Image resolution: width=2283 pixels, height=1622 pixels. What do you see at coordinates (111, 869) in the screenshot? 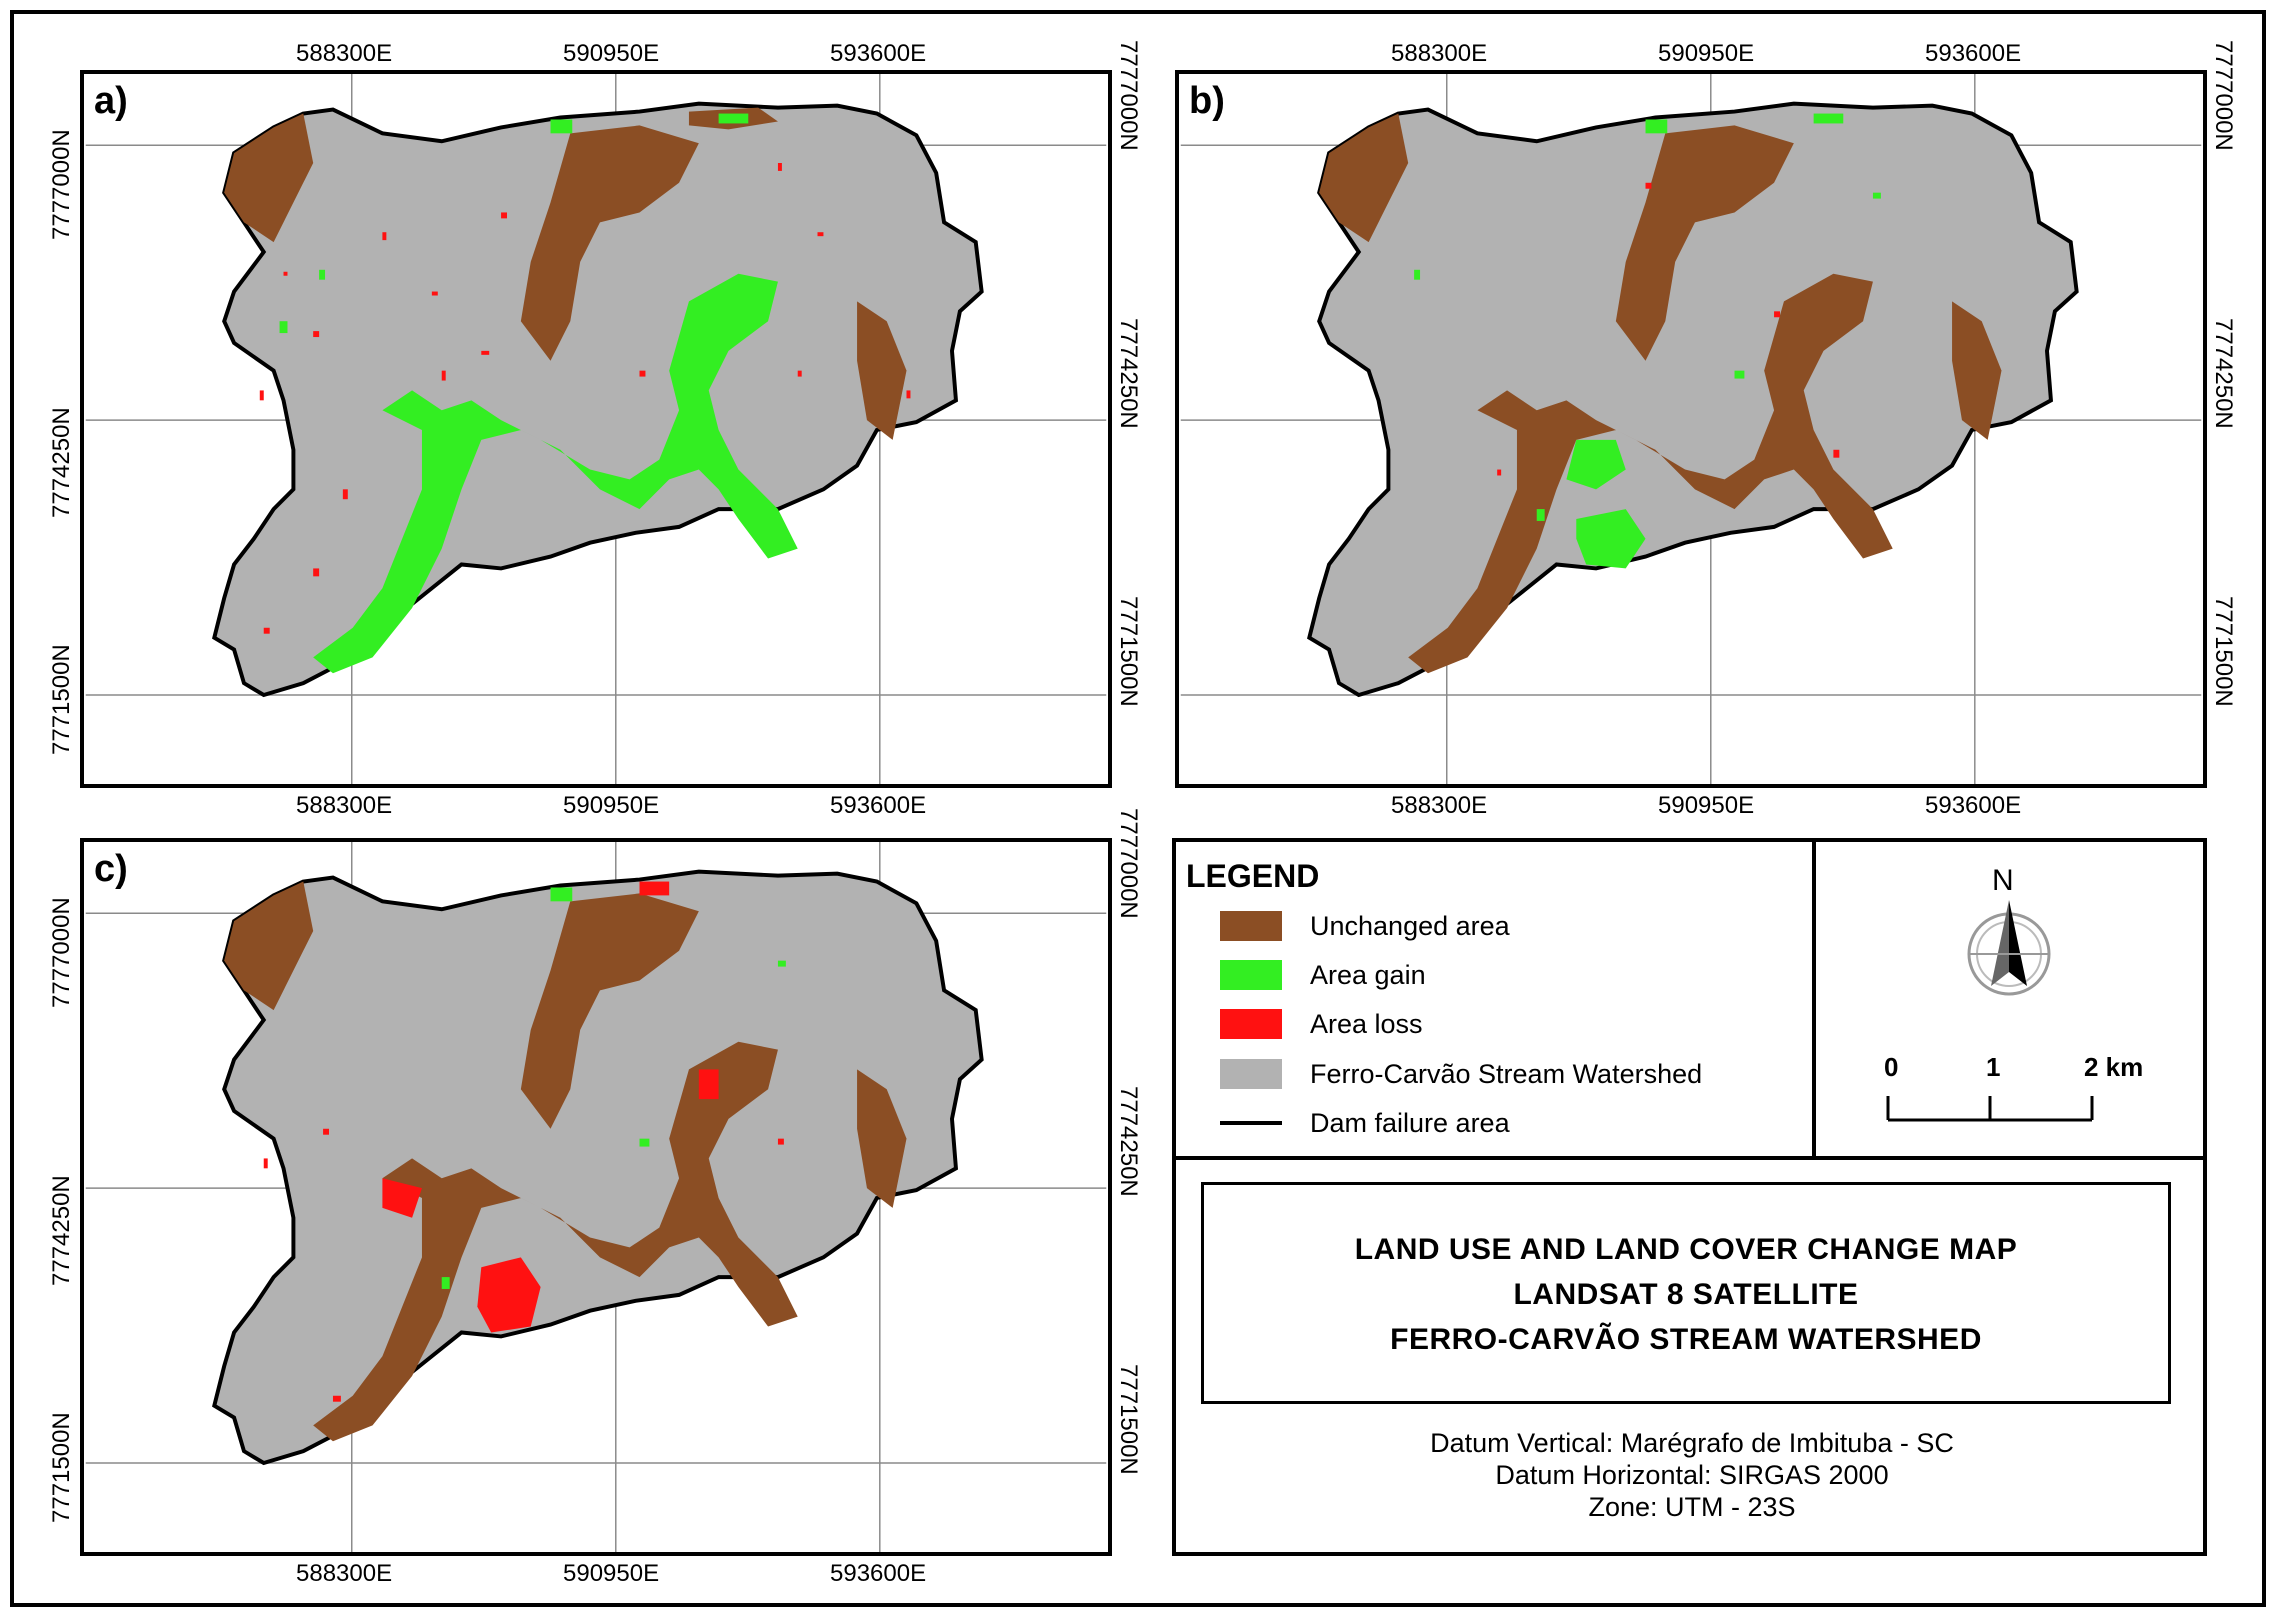
I see `panel-c-label: c)` at bounding box center [111, 869].